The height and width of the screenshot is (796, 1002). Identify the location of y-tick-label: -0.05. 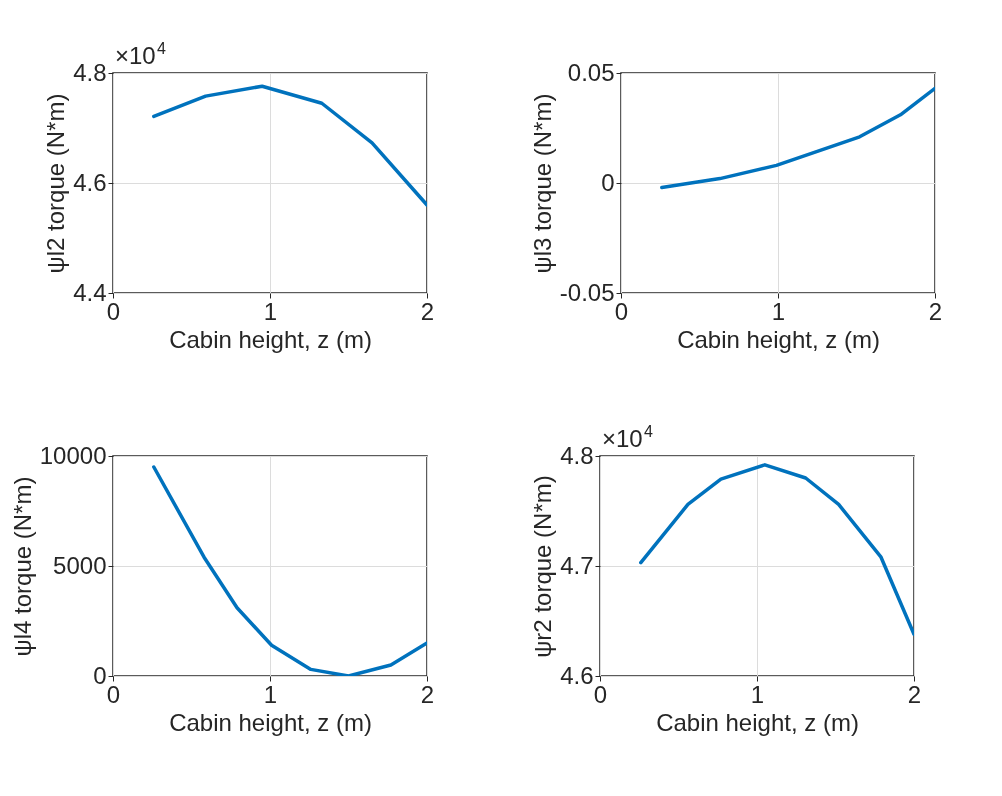
(587, 292).